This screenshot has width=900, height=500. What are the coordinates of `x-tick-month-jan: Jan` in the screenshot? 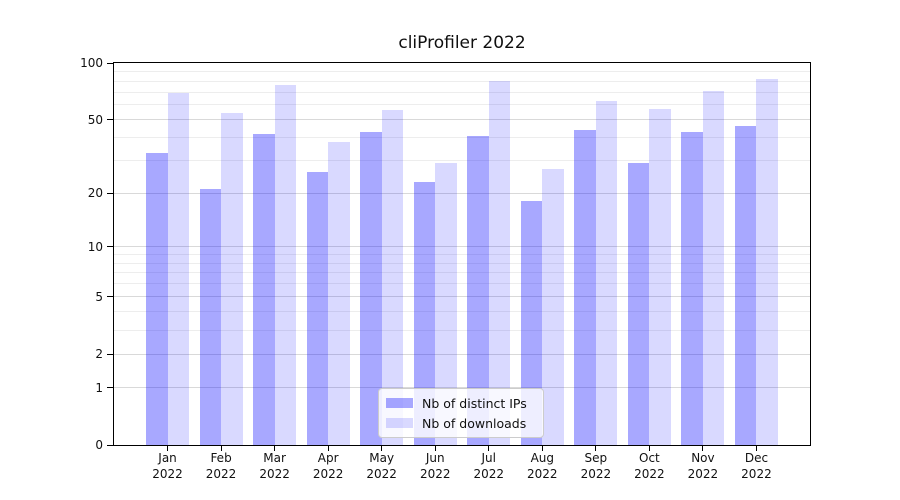 It's located at (167, 458).